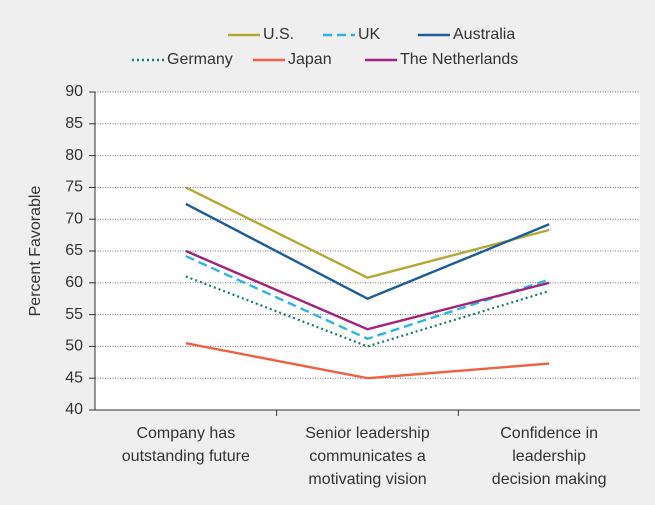 The height and width of the screenshot is (505, 655). Describe the element at coordinates (367, 456) in the screenshot. I see `x-tick-label: communicates a` at that location.